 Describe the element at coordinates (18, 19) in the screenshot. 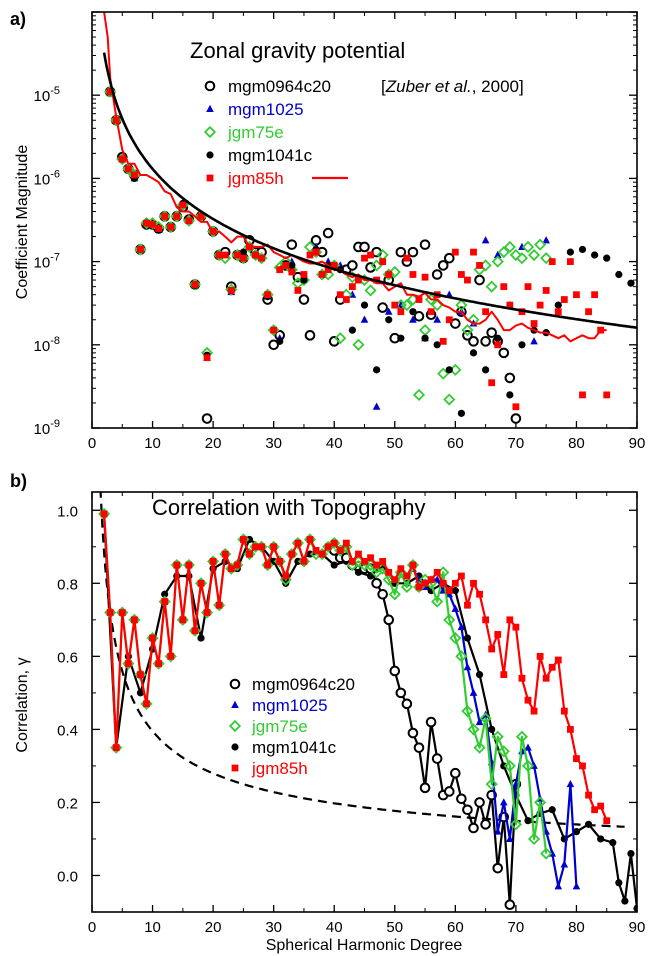

I see `panel-a-label: a)` at that location.